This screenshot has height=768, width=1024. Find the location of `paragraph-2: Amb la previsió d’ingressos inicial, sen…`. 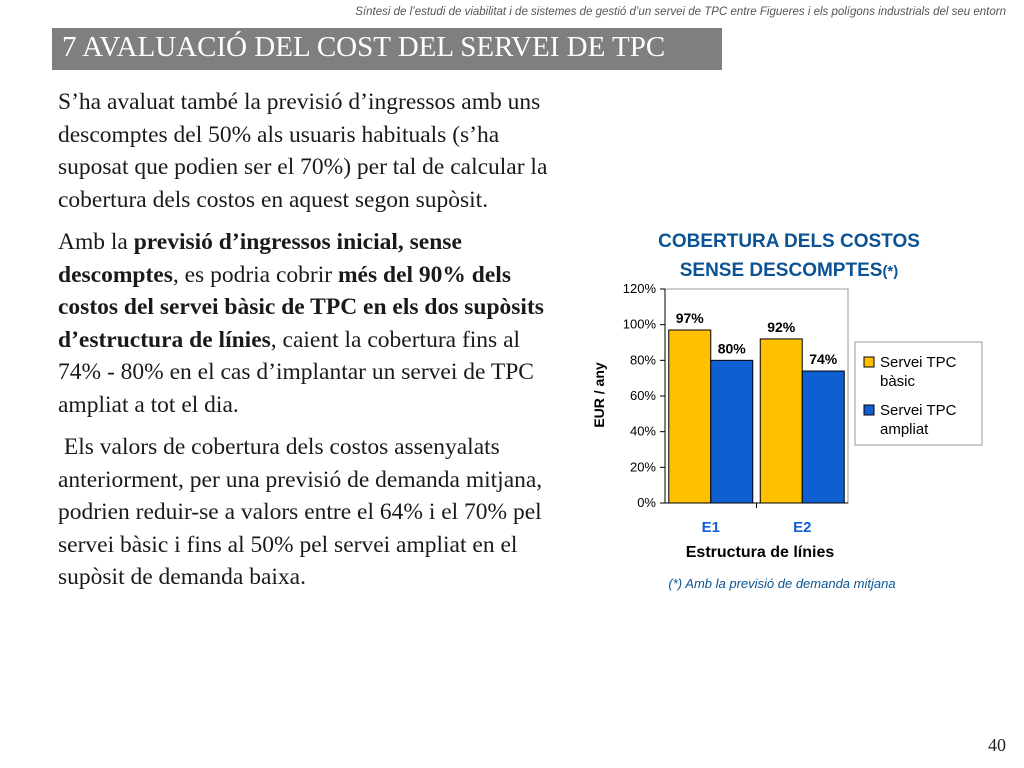

paragraph-2: Amb la previsió d’ingressos inicial, sen… is located at coordinates (307, 323).